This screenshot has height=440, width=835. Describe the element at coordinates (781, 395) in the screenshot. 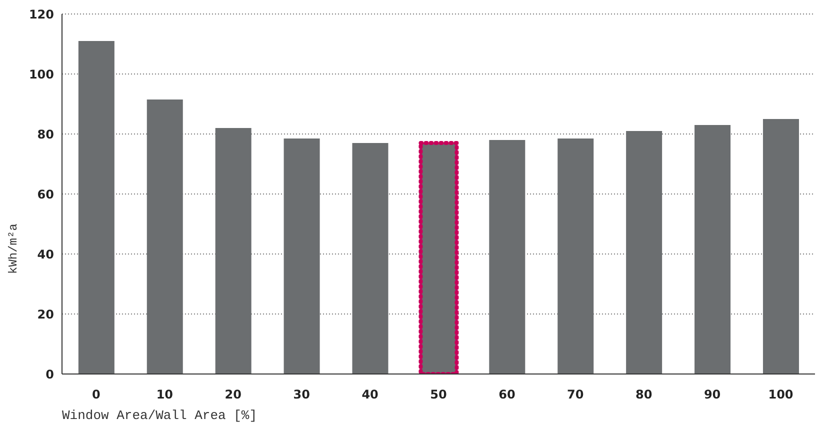

I see `x-tick-label: 100` at that location.